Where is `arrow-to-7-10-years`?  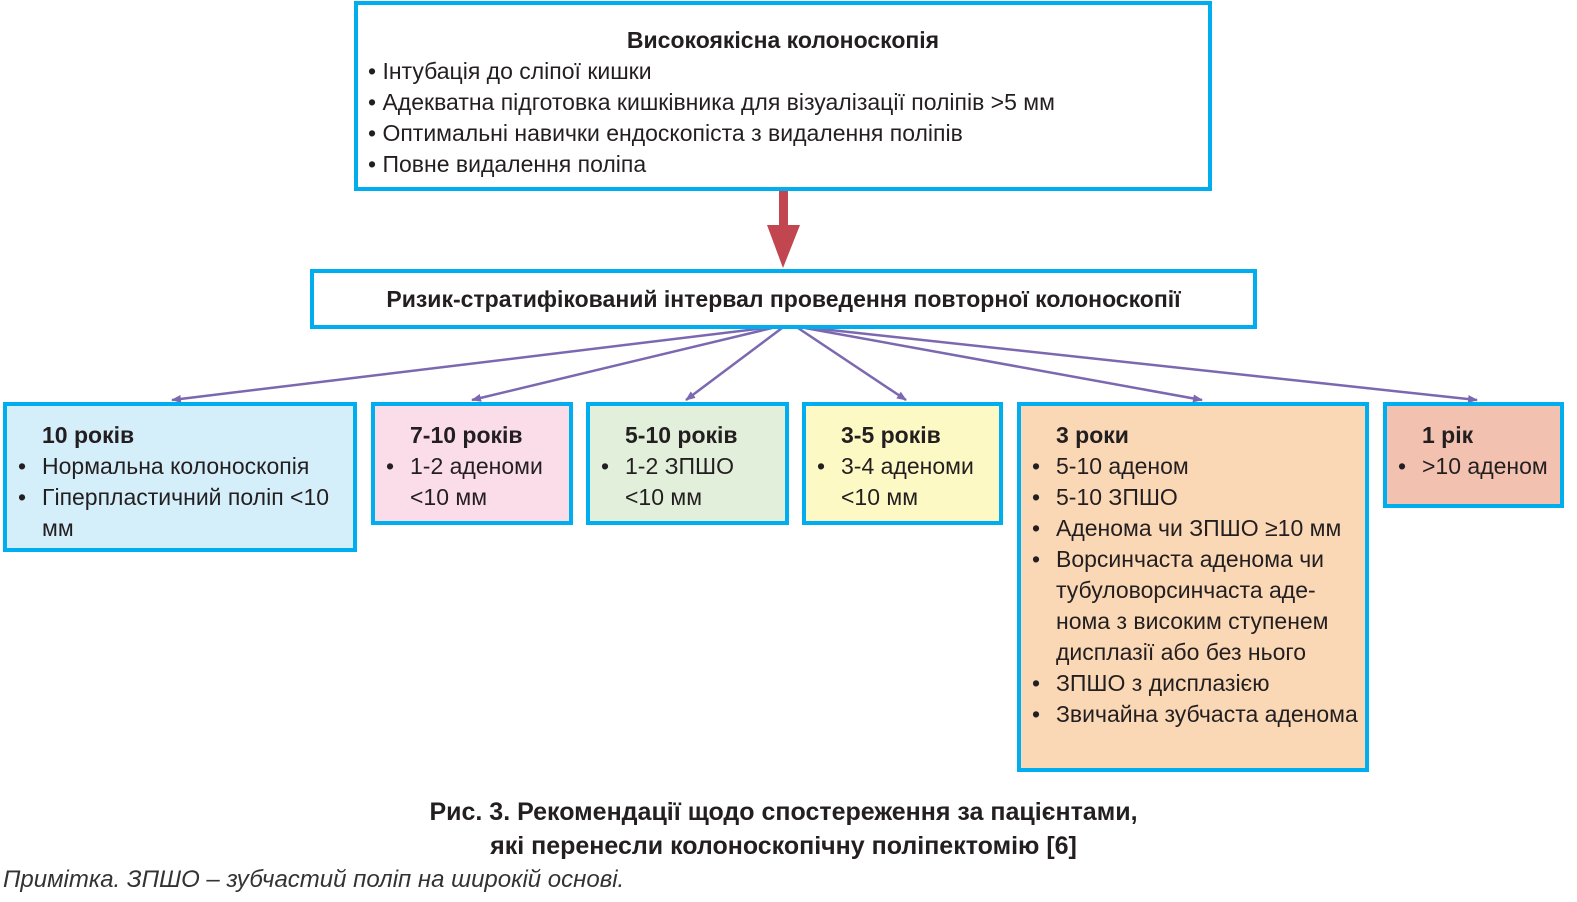
arrow-to-7-10-years is located at coordinates (622, 364).